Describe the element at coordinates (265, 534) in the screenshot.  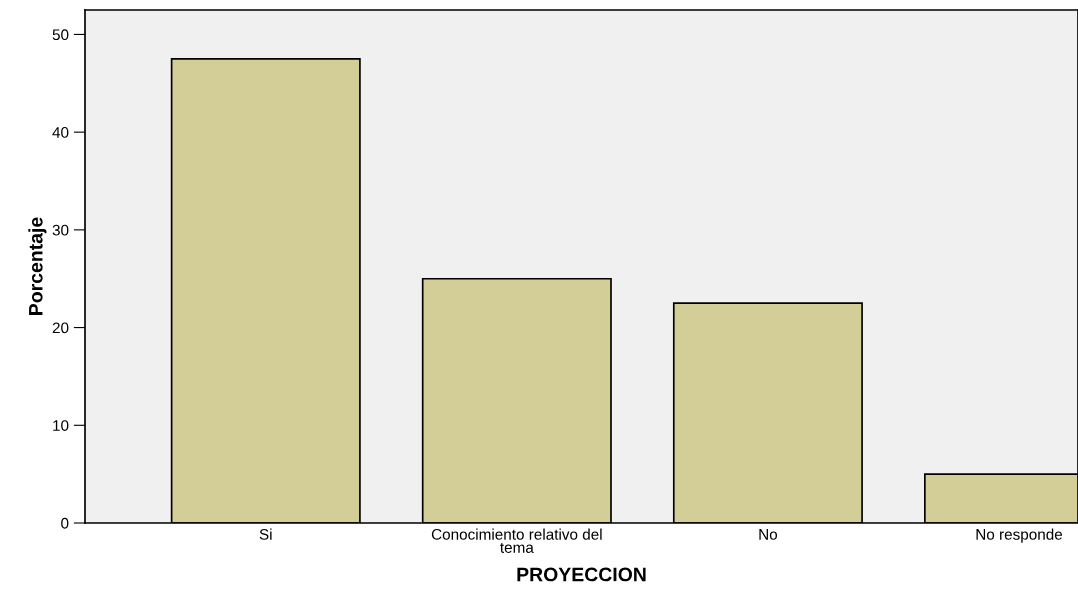
I see `x-tick-label: Si` at that location.